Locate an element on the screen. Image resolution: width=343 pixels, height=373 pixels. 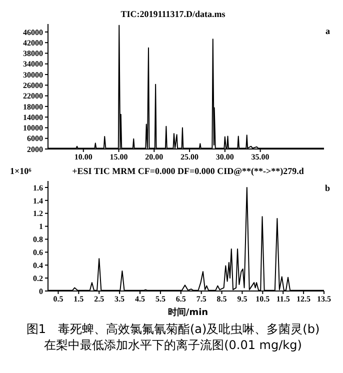
x-tick-label: 8.5 is located at coordinates (221, 299).